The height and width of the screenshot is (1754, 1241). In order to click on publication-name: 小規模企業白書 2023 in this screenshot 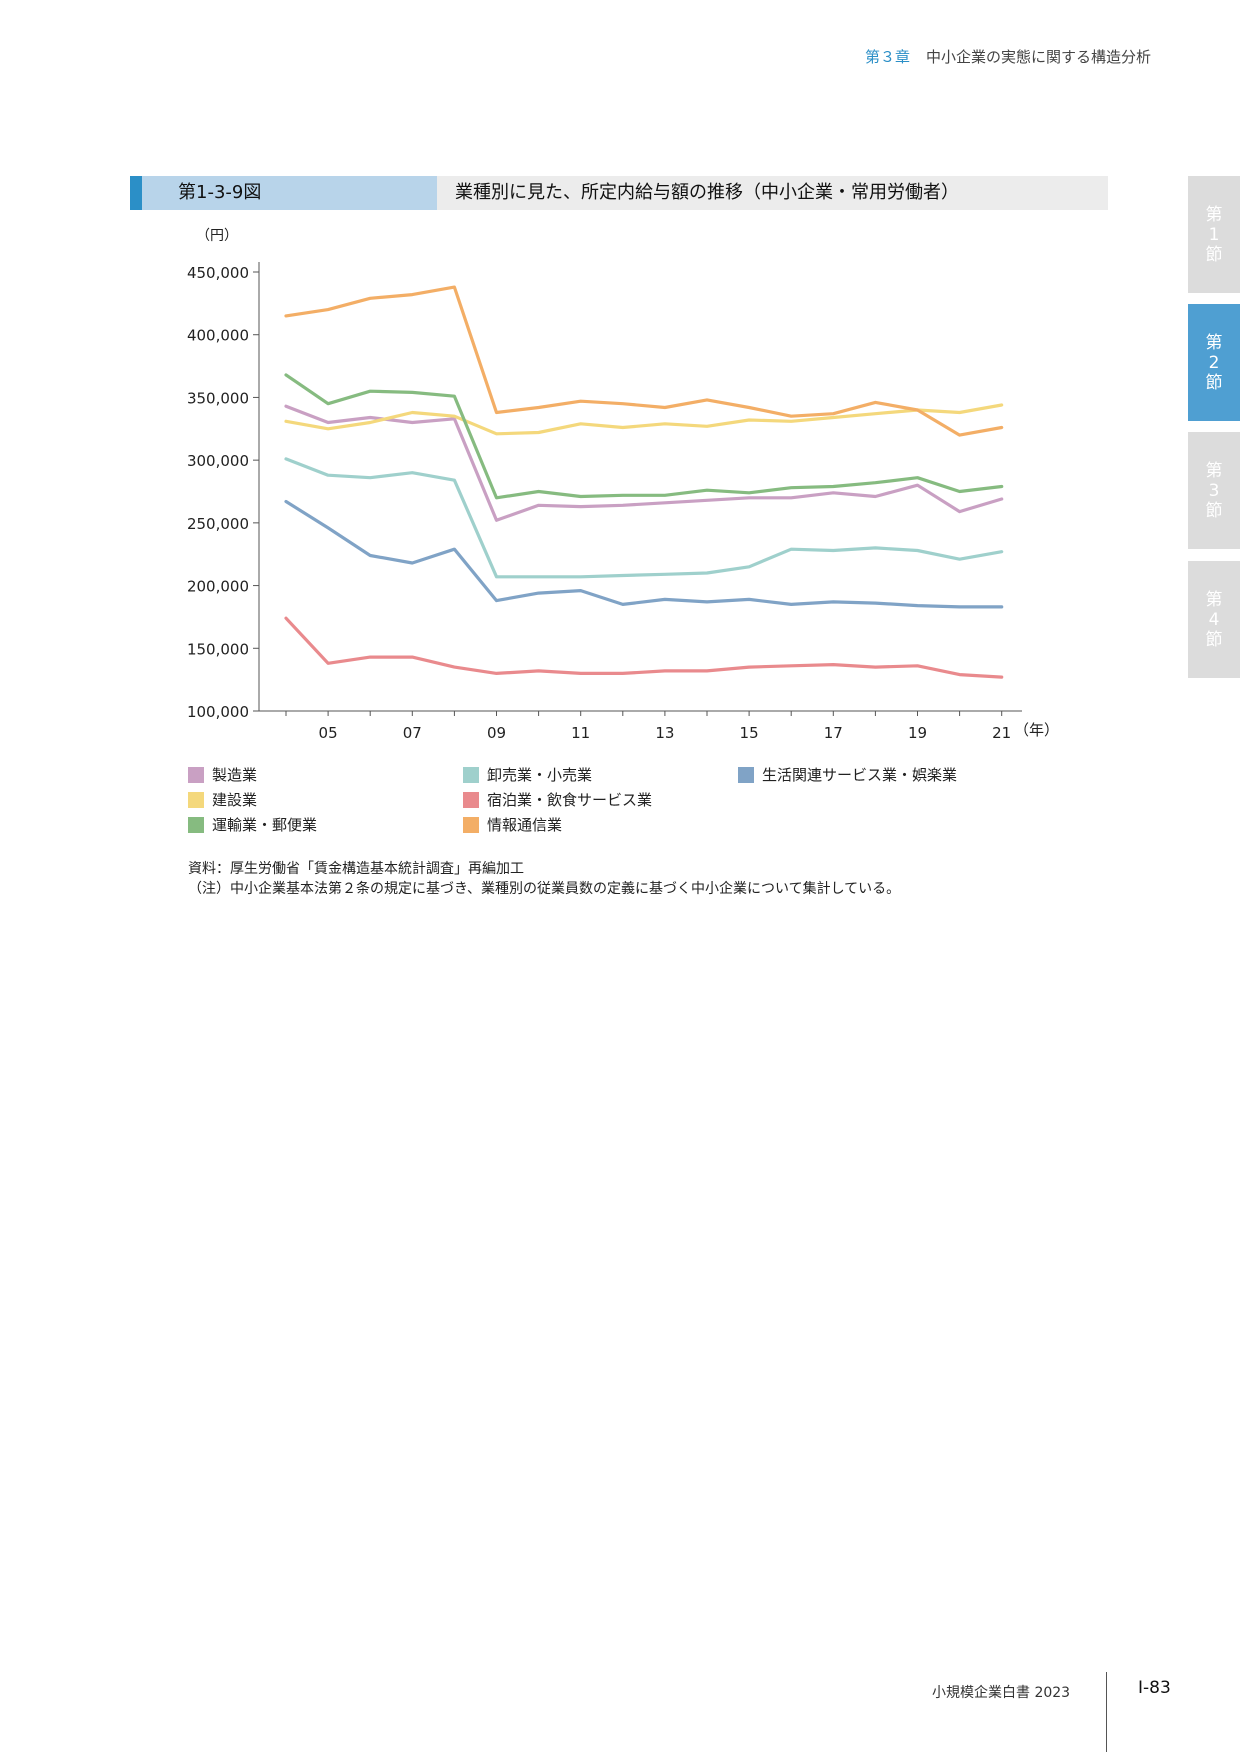, I will do `click(1001, 1693)`.